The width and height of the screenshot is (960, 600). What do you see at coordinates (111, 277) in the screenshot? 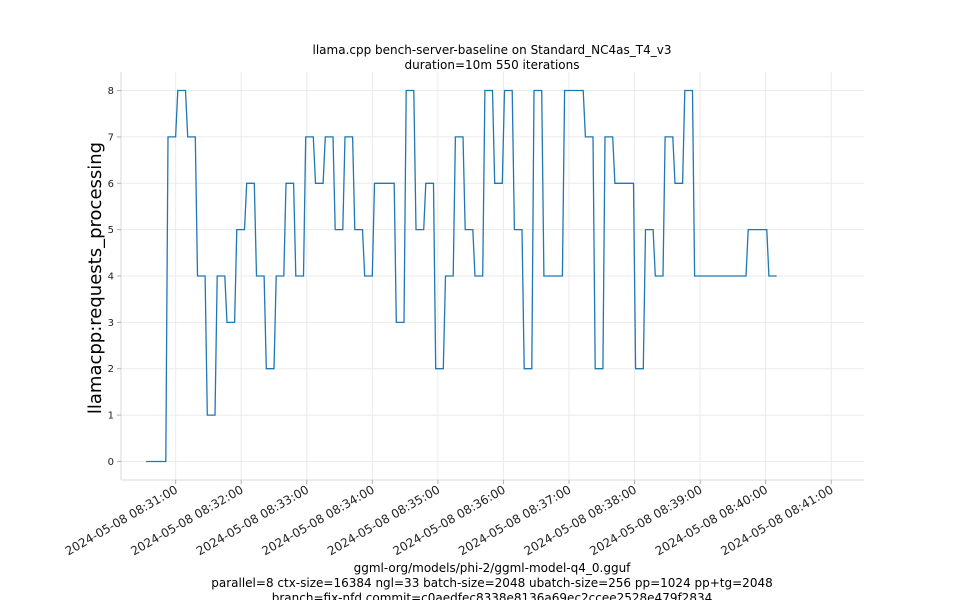
I see `y-tick-label: 4` at bounding box center [111, 277].